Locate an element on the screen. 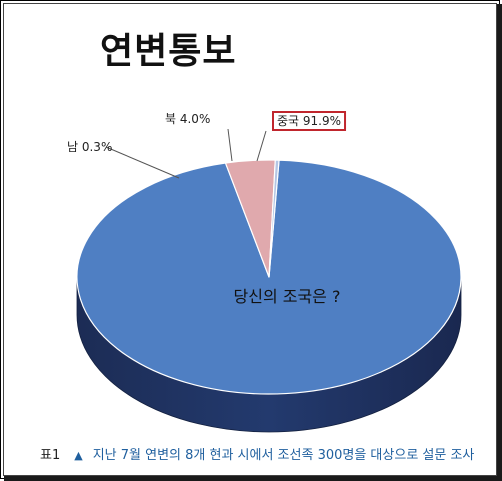 The image size is (502, 481). slice-label-0: 중국 91.9% is located at coordinates (309, 121).